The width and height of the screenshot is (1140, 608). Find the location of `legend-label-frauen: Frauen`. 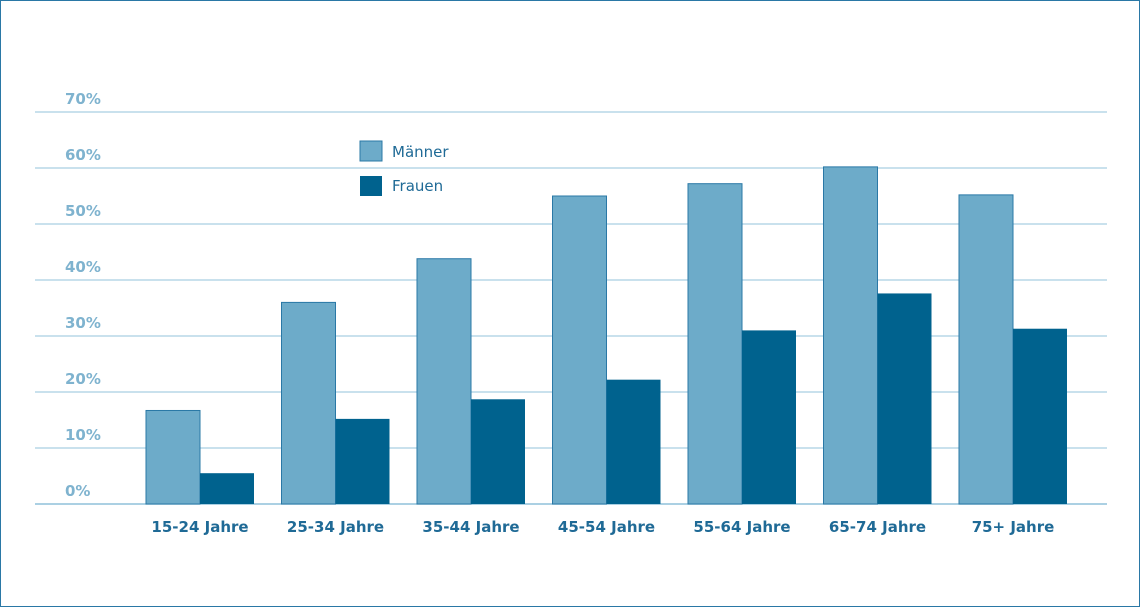

legend-label-frauen: Frauen is located at coordinates (417, 186).